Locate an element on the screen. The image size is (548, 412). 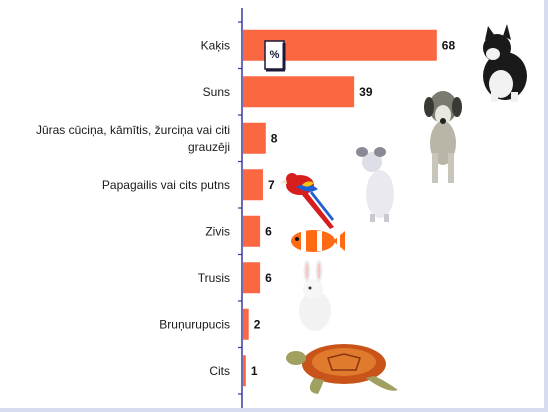
category-label-0: Kaķis is located at coordinates (215, 45).